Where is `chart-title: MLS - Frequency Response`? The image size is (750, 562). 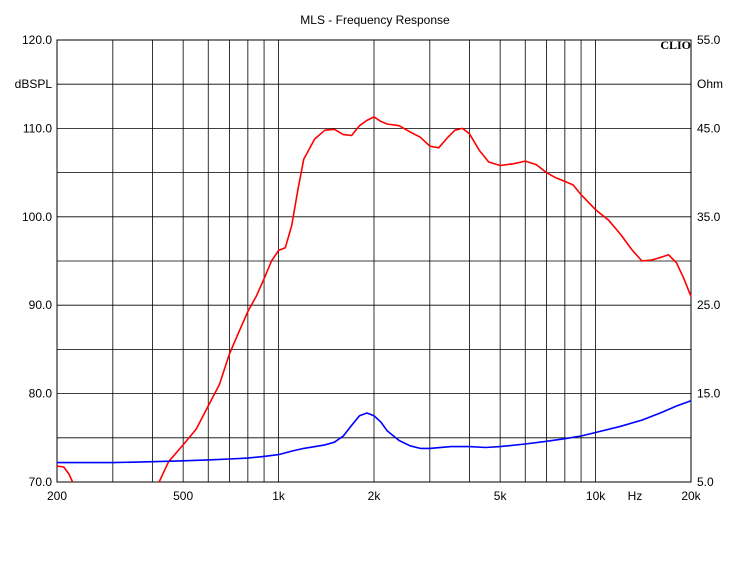 chart-title: MLS - Frequency Response is located at coordinates (375, 20).